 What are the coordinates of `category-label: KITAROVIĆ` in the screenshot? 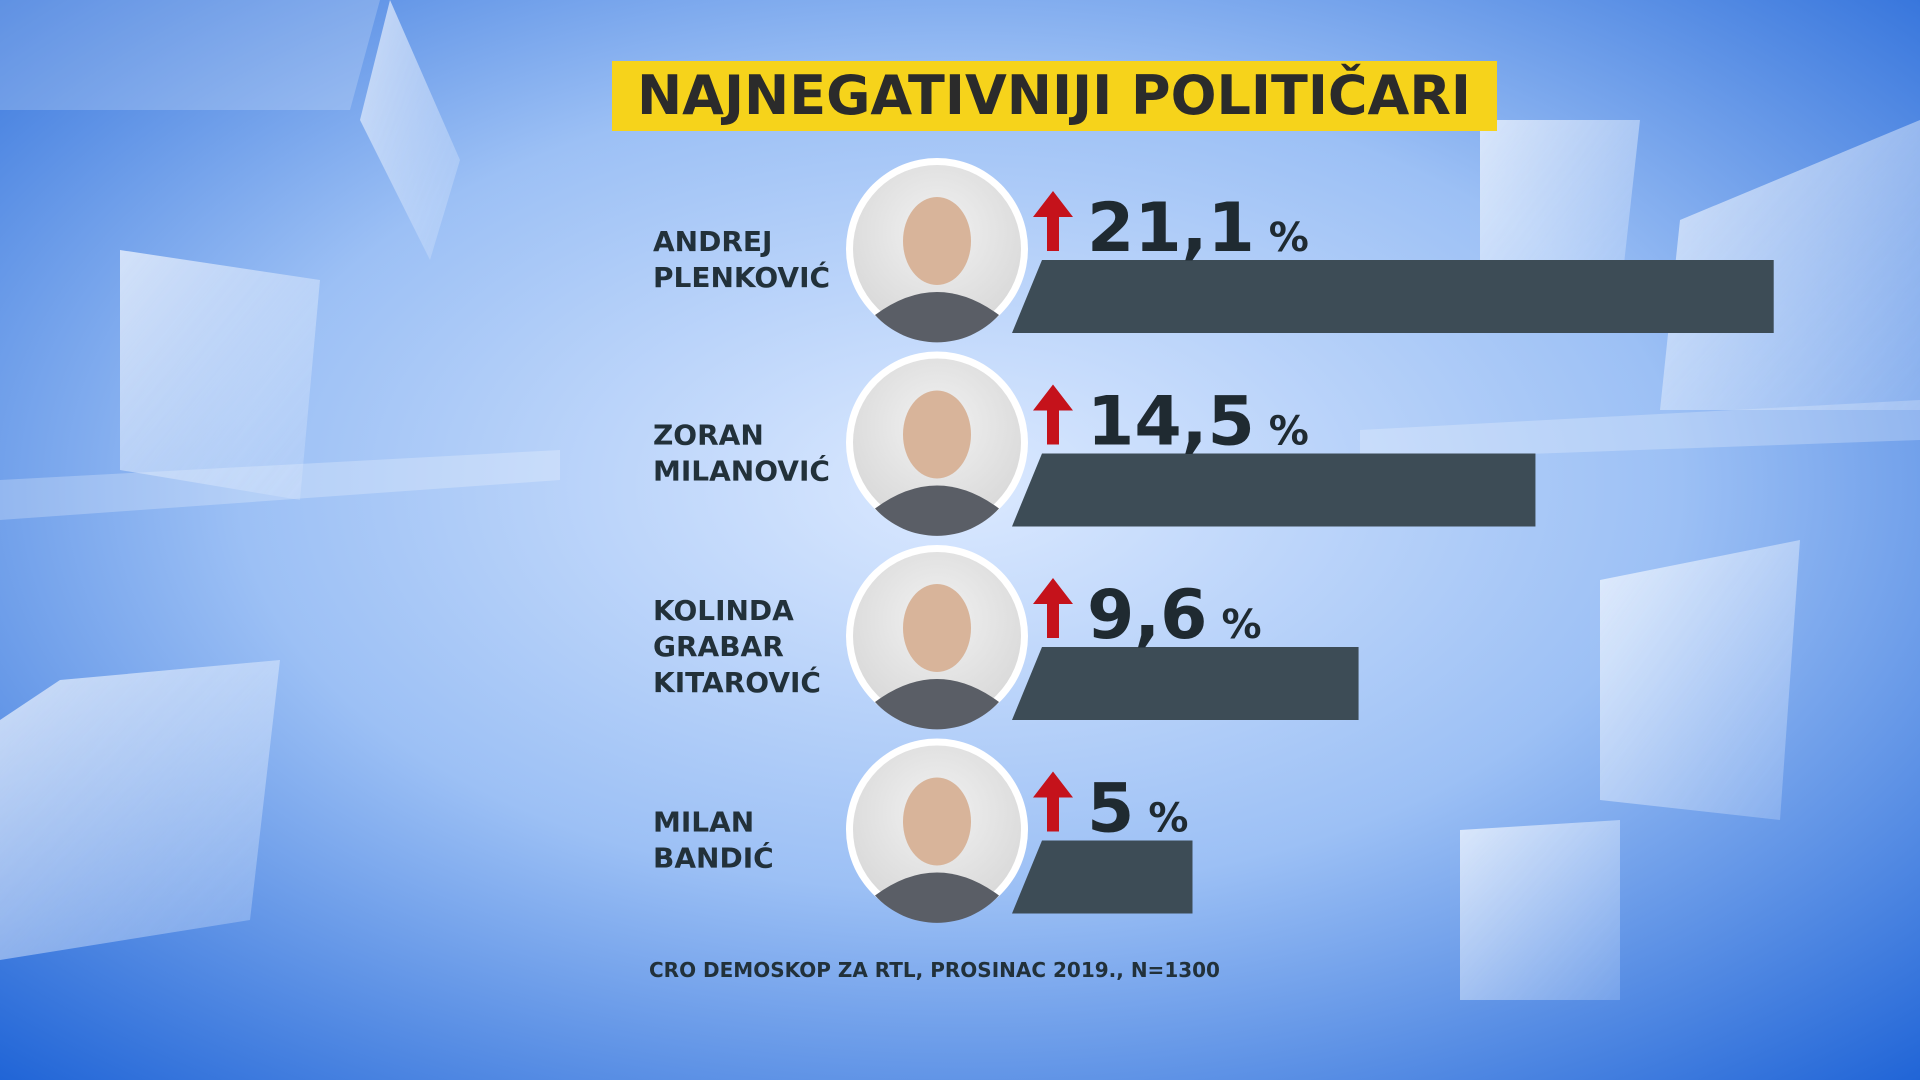 It's located at (737, 682).